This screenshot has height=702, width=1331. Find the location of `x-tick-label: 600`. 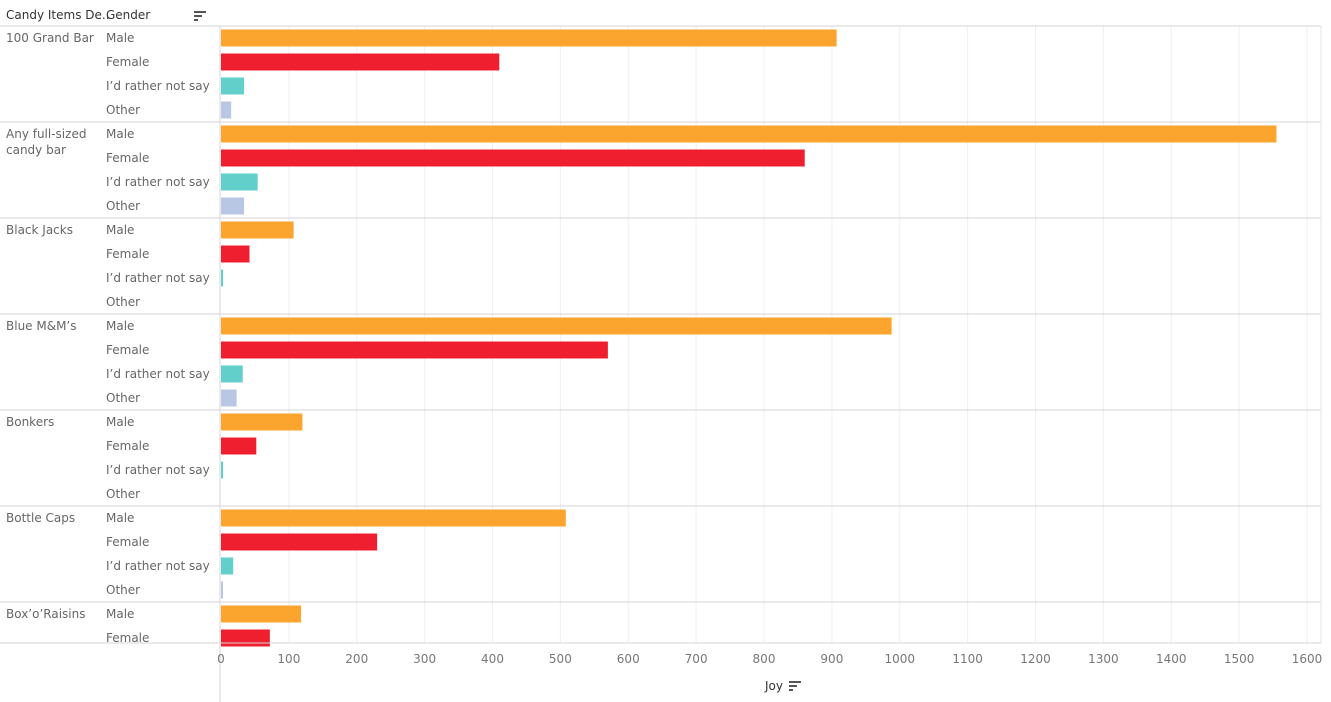

x-tick-label: 600 is located at coordinates (628, 659).